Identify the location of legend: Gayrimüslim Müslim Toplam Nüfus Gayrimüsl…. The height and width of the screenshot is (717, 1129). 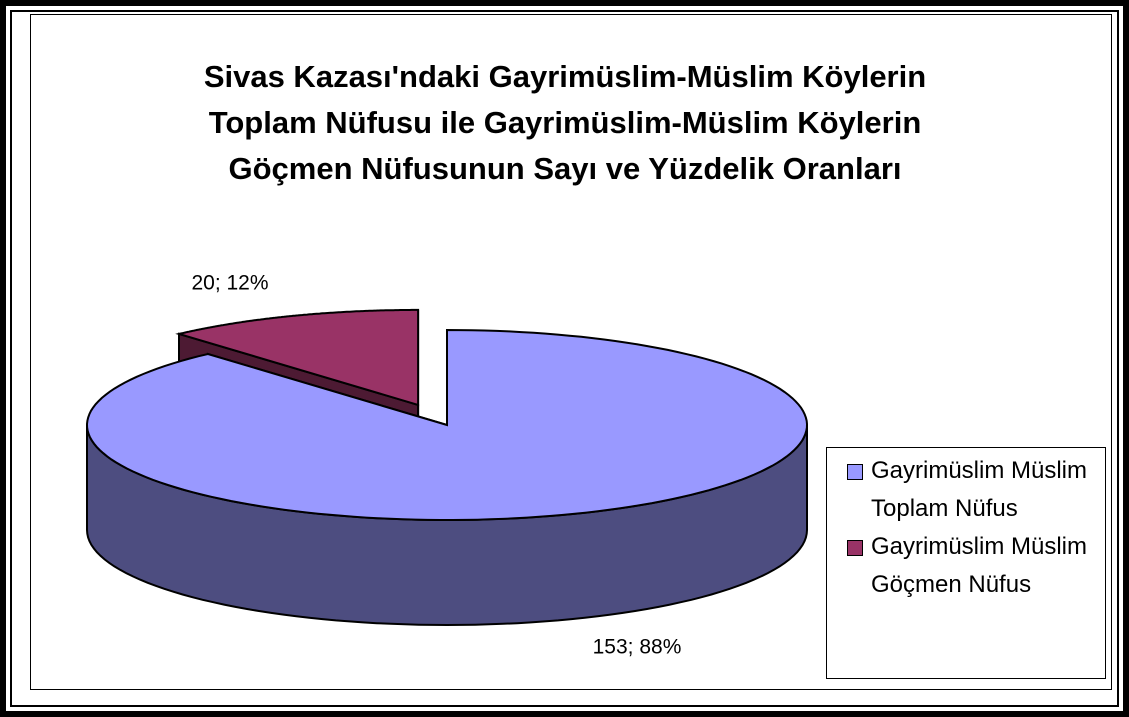
(966, 563).